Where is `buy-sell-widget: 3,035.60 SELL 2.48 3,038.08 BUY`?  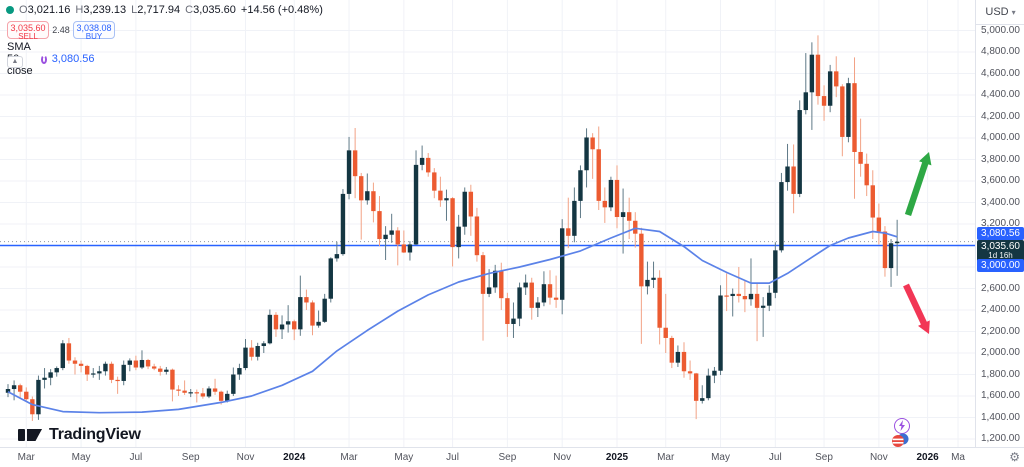
buy-sell-widget: 3,035.60 SELL 2.48 3,038.08 BUY is located at coordinates (61, 31).